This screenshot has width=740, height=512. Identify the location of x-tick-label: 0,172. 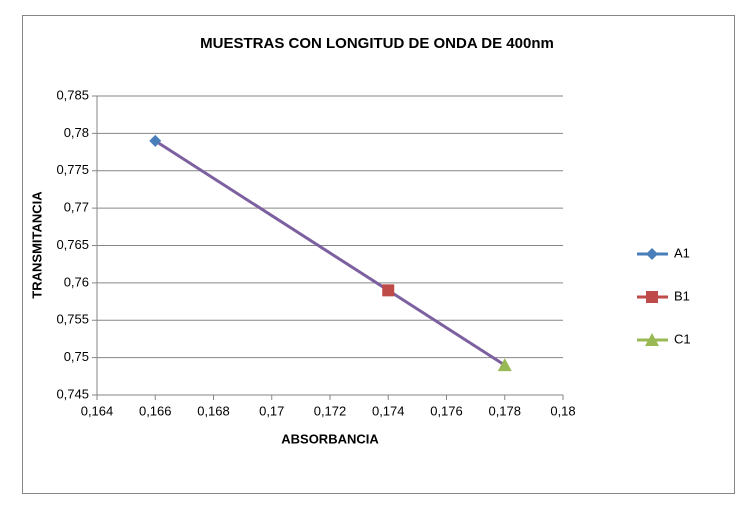
(330, 410).